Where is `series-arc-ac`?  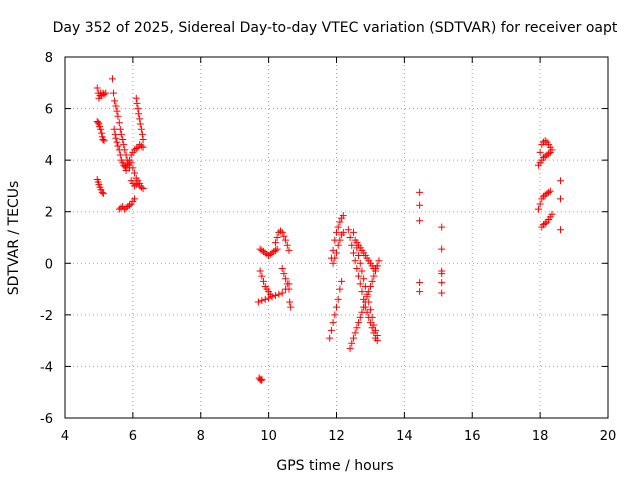
series-arc-ac is located at coordinates (547, 220).